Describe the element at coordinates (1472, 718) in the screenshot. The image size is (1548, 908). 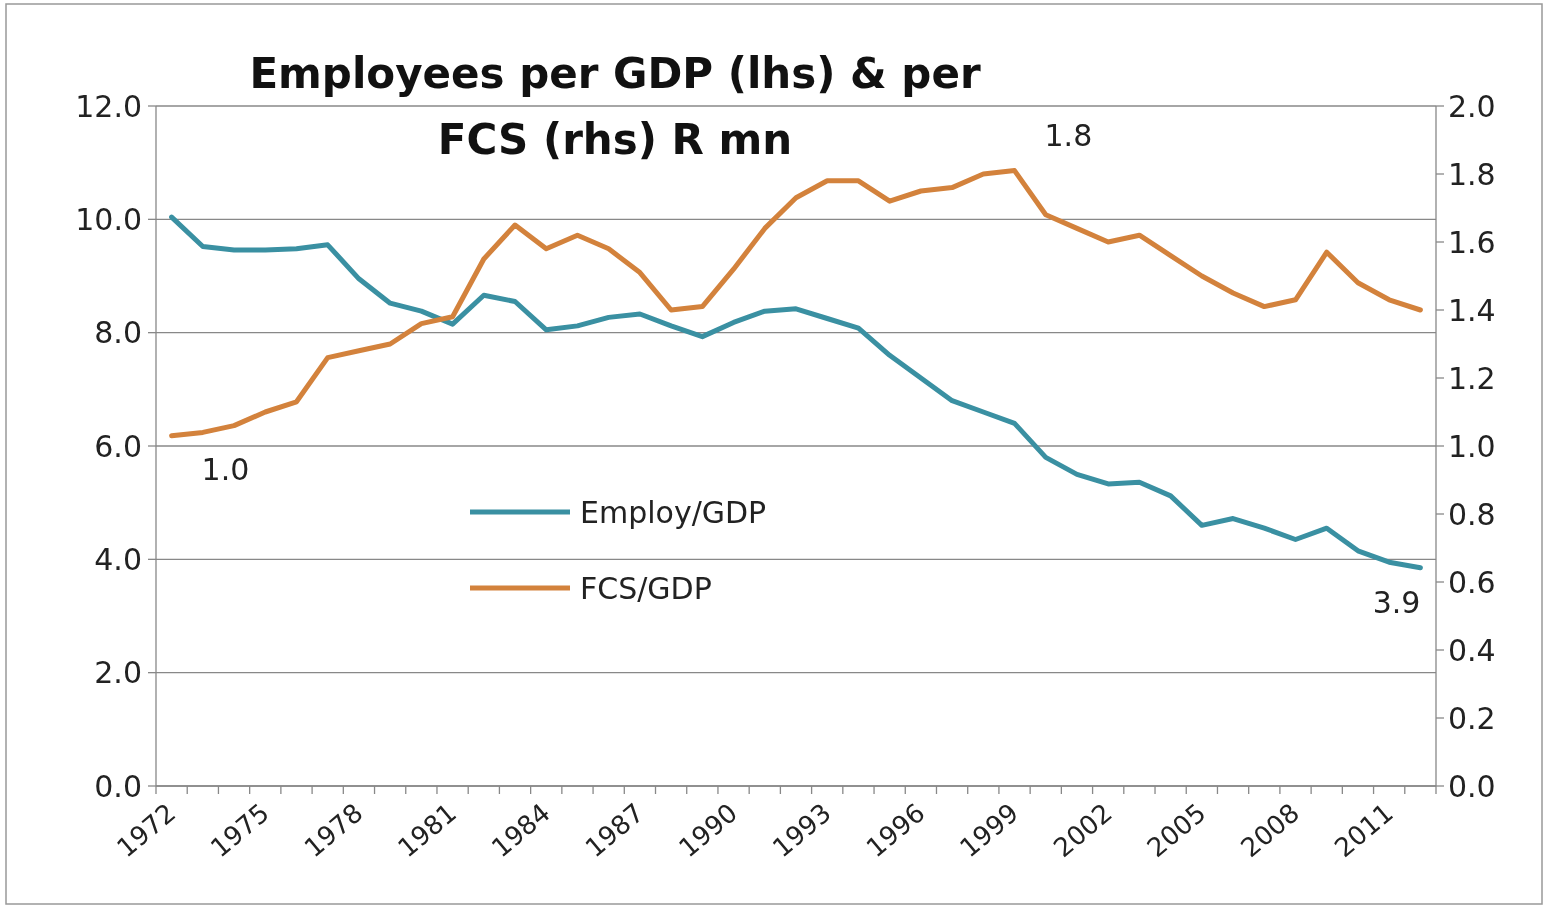
I see `y2-tick-label: 0.2` at that location.